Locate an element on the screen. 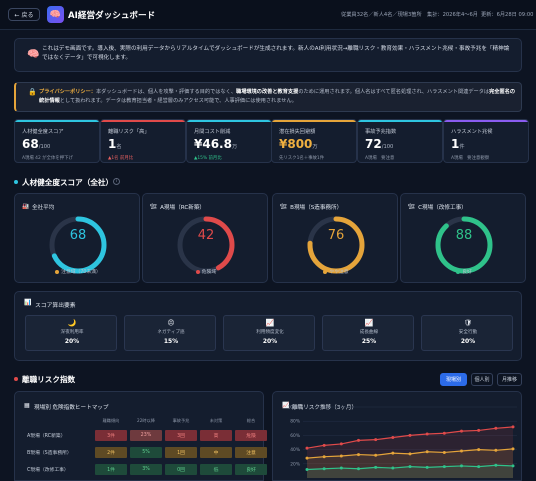 The width and height of the screenshot is (536, 481). info-icon: i is located at coordinates (116, 181).